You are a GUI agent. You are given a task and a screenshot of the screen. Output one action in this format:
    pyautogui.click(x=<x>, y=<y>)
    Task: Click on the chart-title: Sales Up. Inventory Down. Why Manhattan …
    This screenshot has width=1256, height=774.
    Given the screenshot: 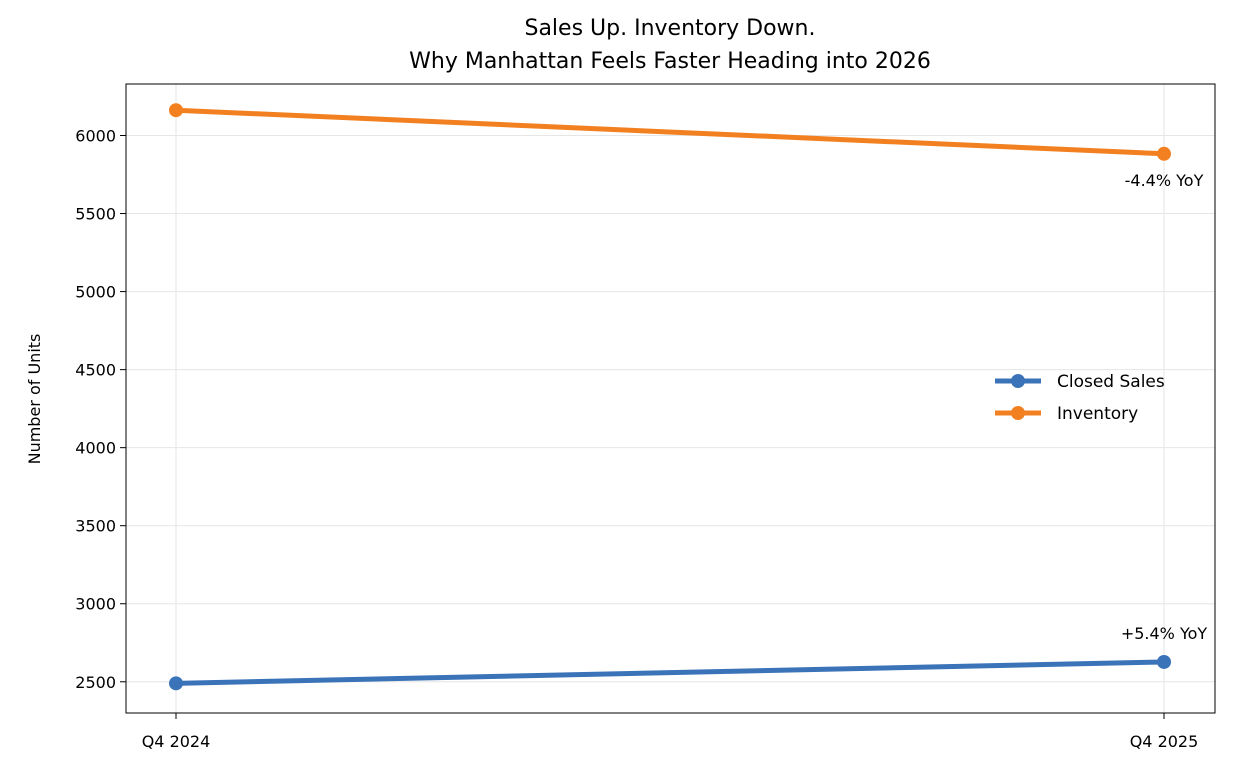 What is the action you would take?
    pyautogui.click(x=670, y=45)
    